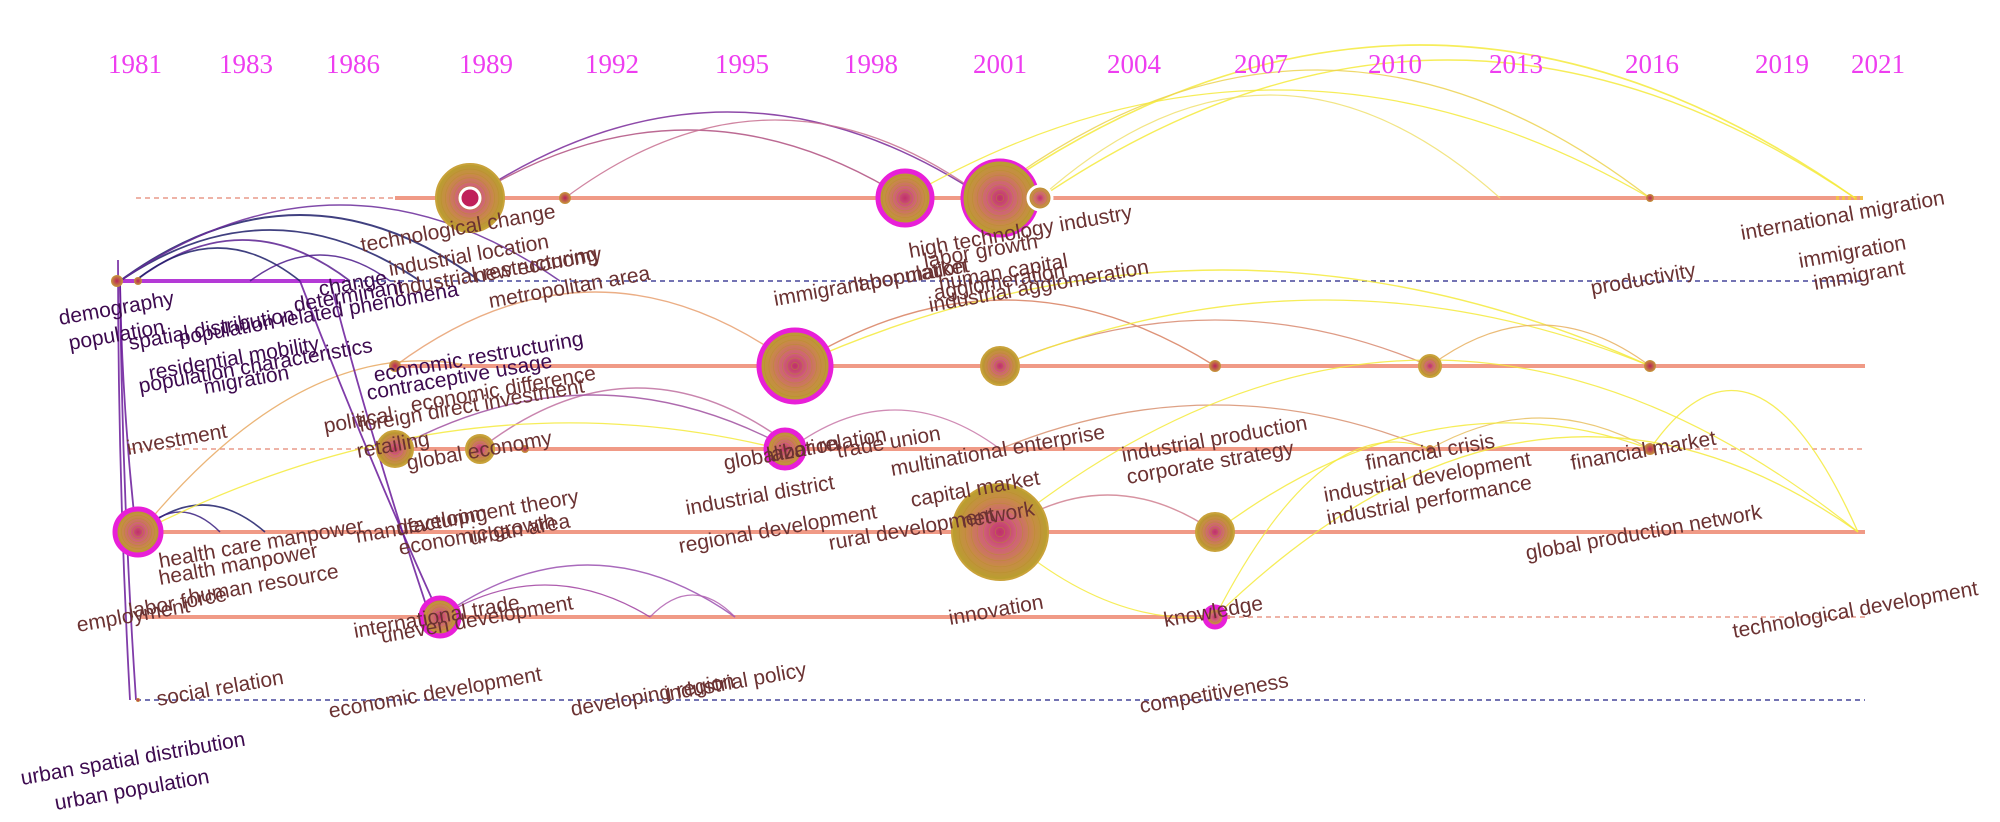  What do you see at coordinates (1643, 279) in the screenshot?
I see `keyword-label: productivity` at bounding box center [1643, 279].